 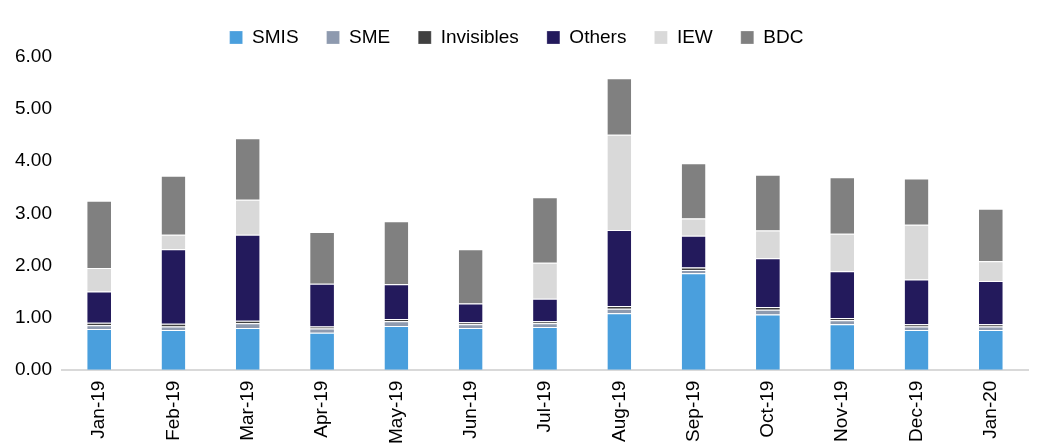 I want to click on y-tick-label: 1.00, so click(x=33, y=316).